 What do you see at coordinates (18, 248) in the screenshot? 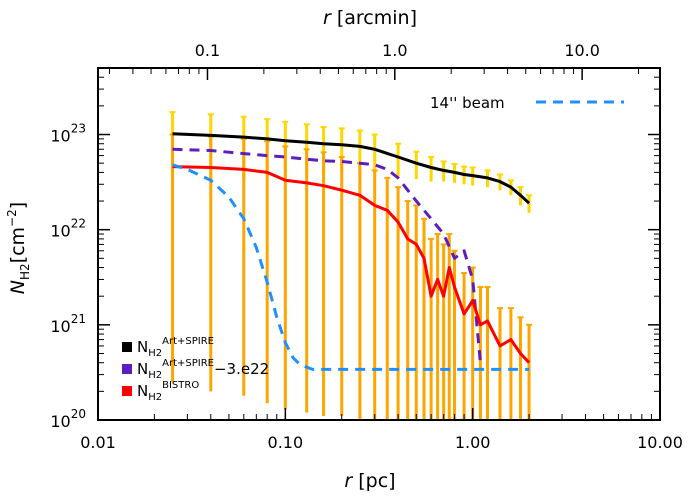
I see `y-axis-label: NH2[cm−2]` at bounding box center [18, 248].